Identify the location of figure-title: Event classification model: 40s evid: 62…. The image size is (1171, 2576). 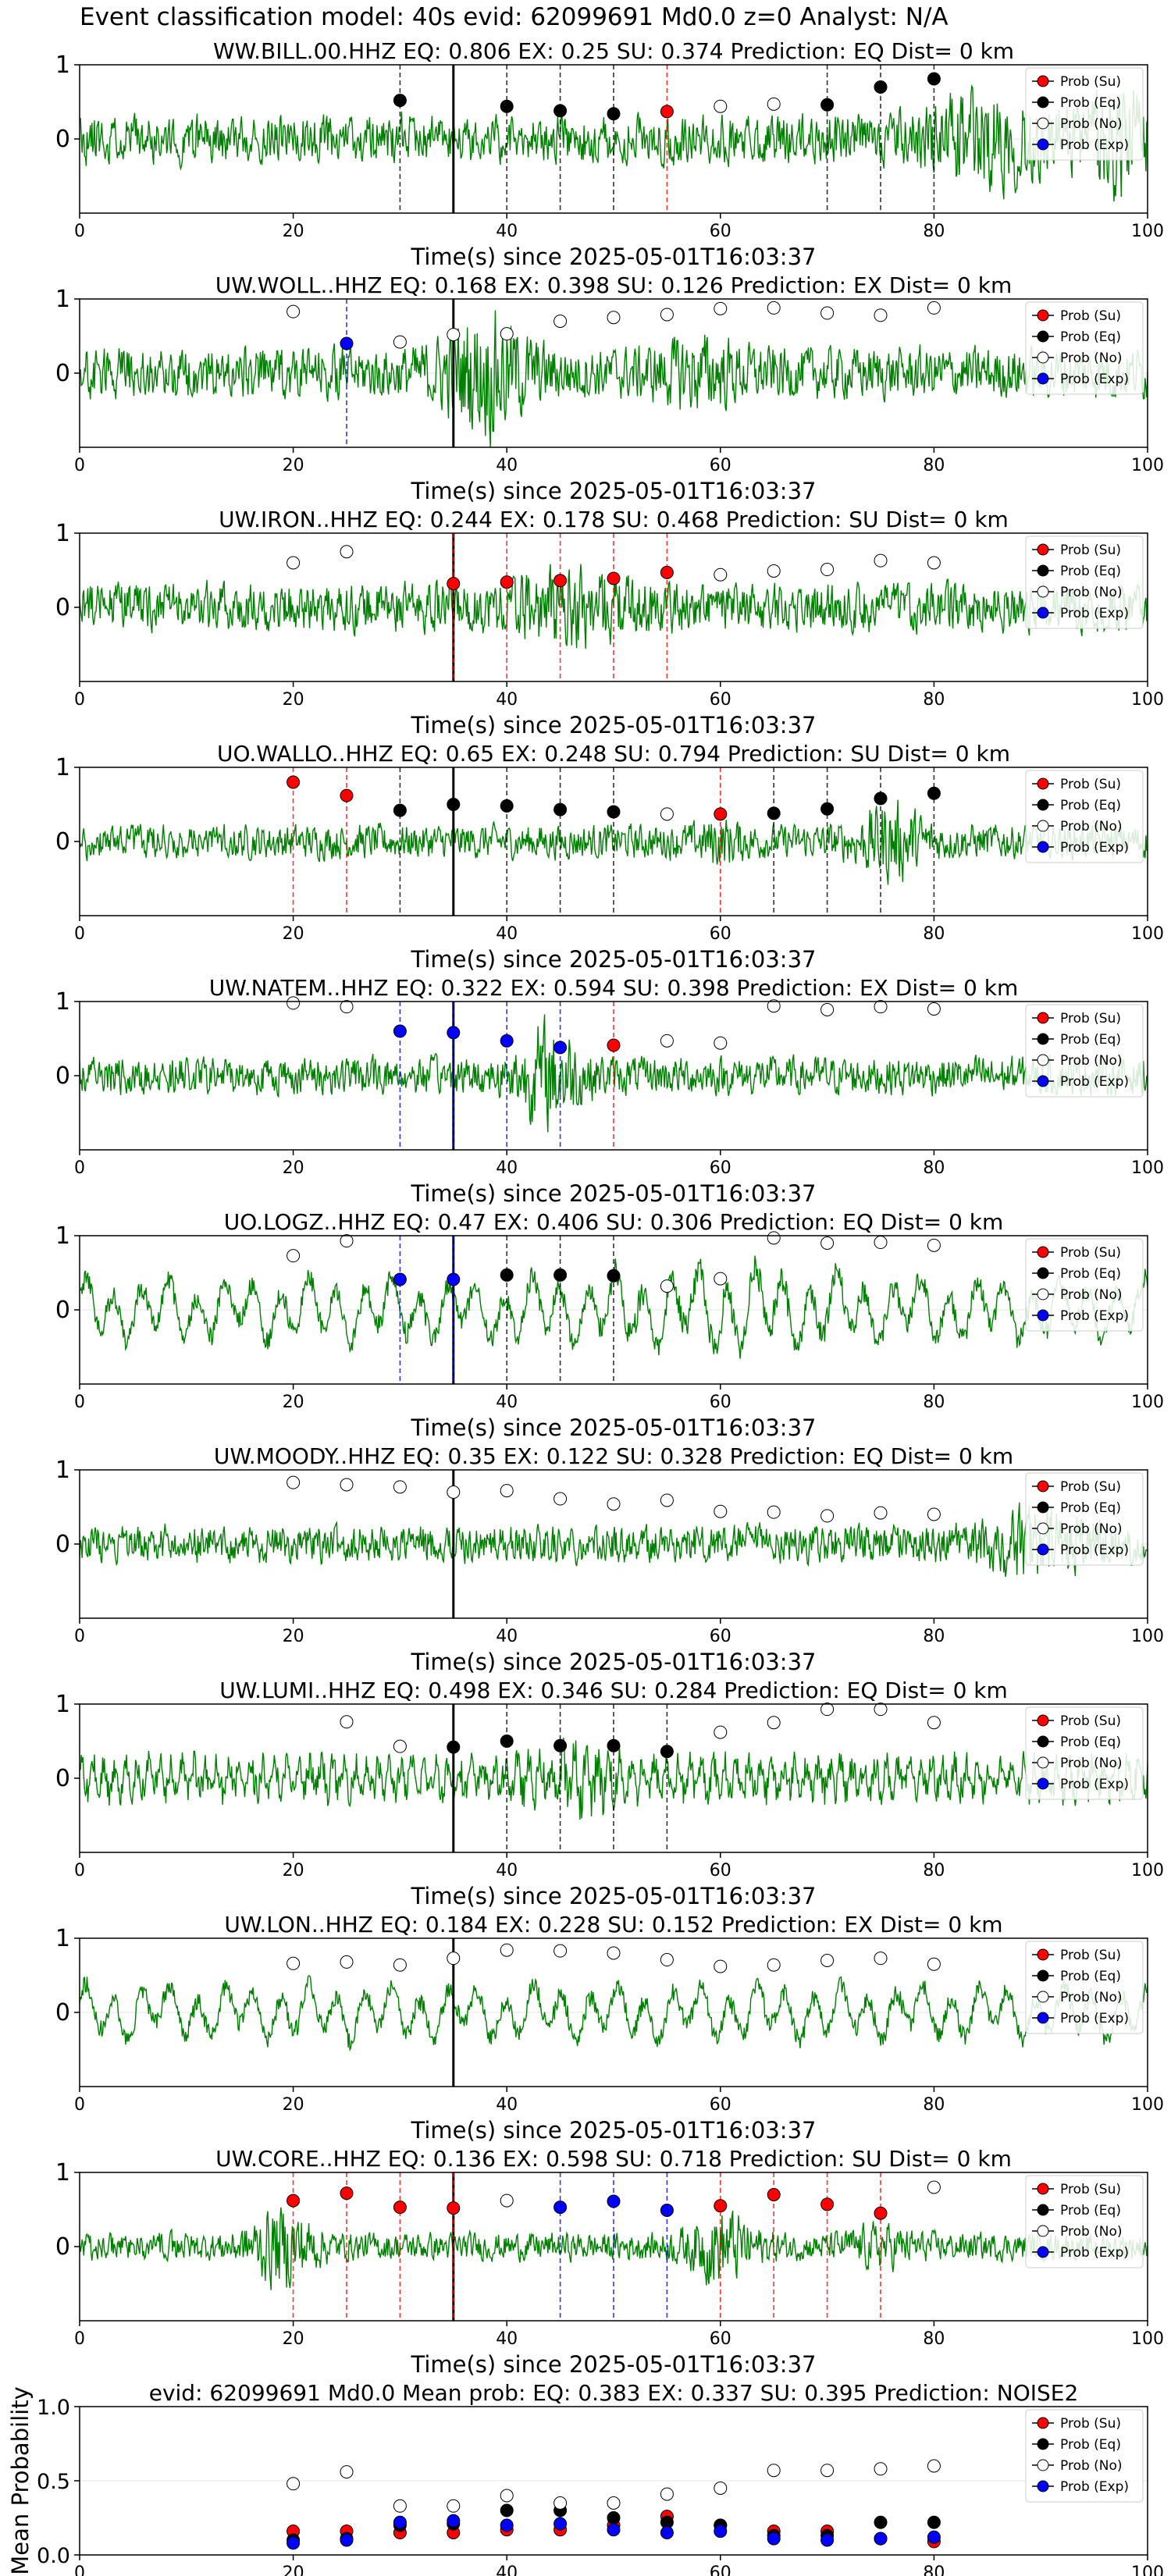
(514, 17).